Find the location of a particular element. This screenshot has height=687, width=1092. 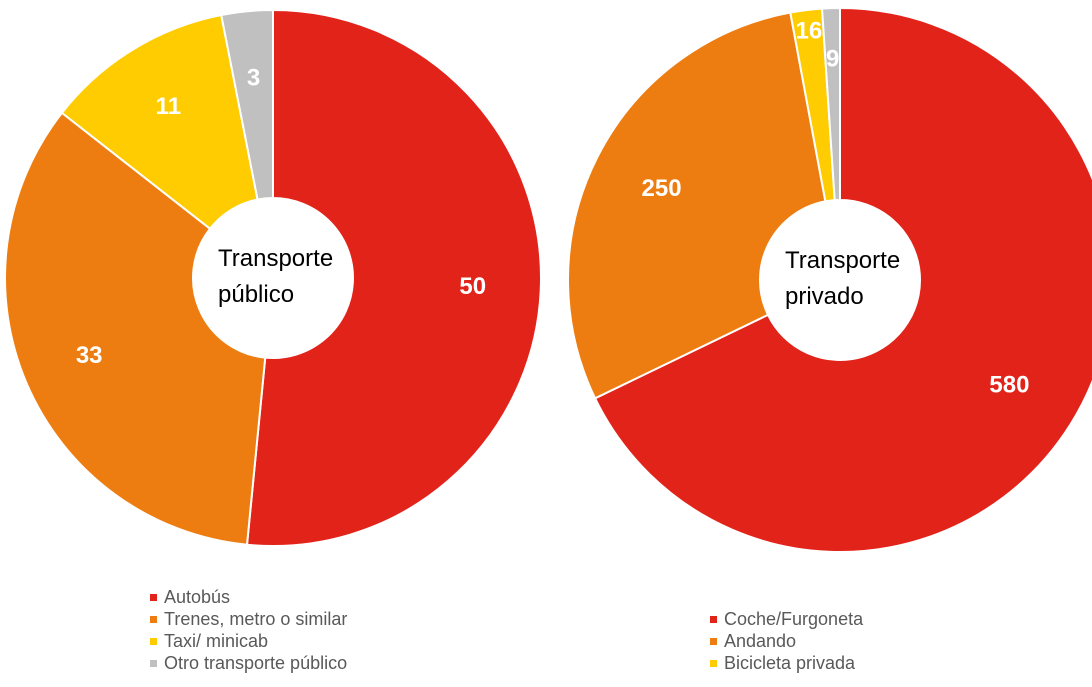

center-label: Transporte privado is located at coordinates (842, 278).